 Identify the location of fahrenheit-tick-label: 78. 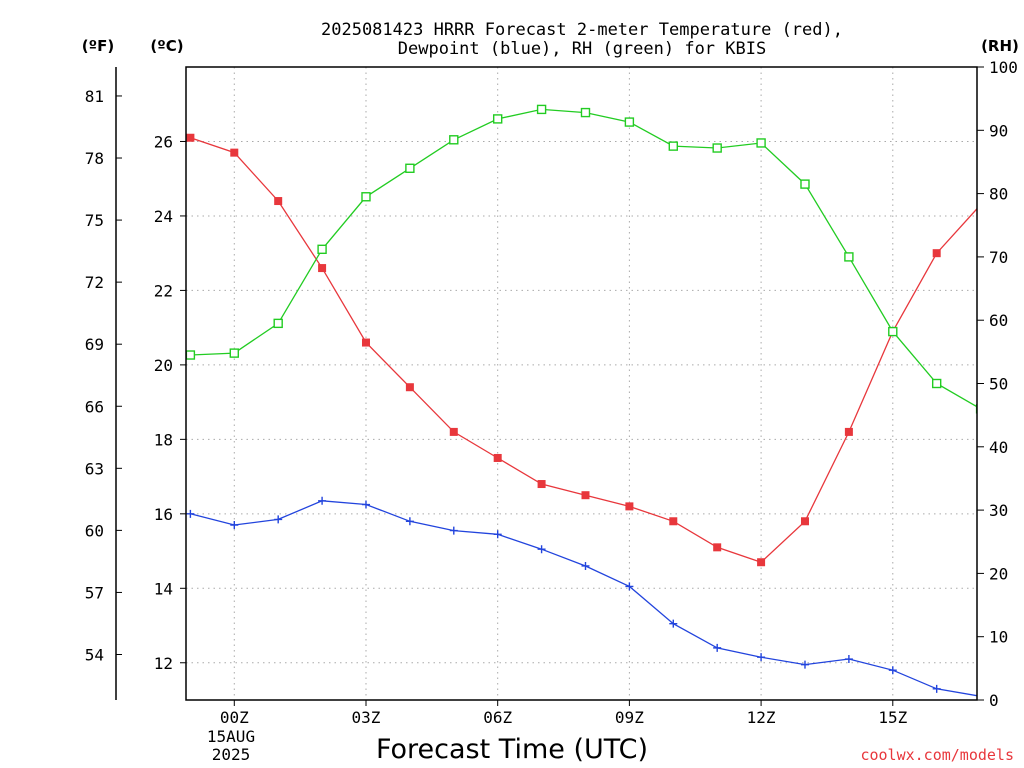
(94, 158).